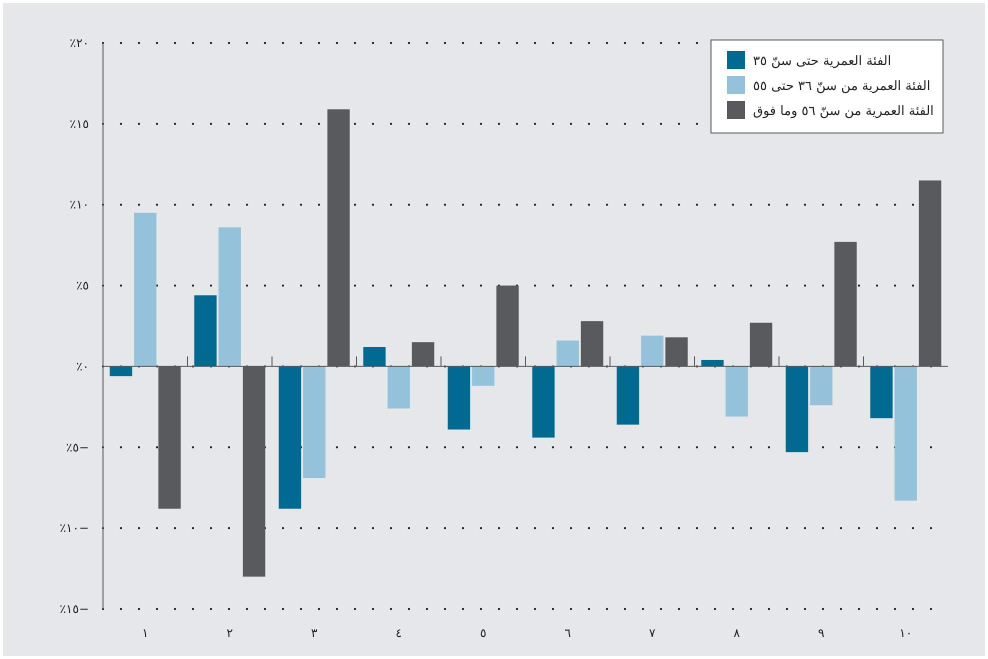 This screenshot has width=988, height=659. What do you see at coordinates (483, 633) in the screenshot?
I see `x-tick-label: ٥` at bounding box center [483, 633].